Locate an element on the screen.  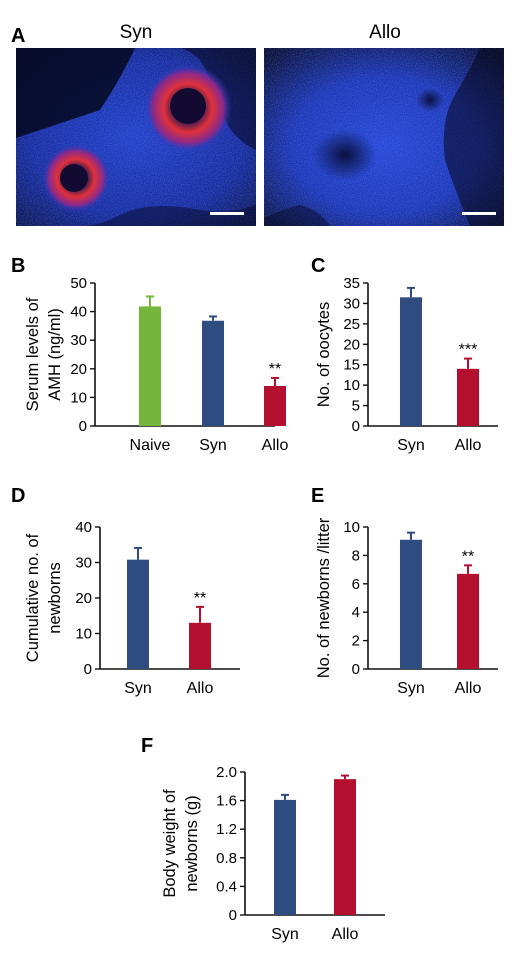
chart-c-significance: *** is located at coordinates (468, 350).